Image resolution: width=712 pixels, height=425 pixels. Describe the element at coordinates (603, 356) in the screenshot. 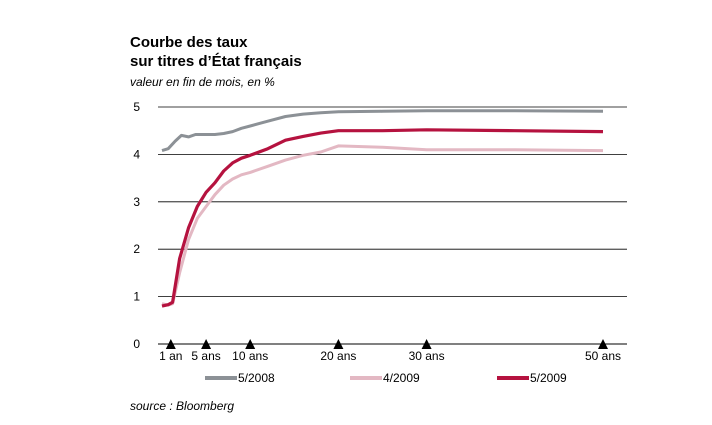

I see `x-tick-label-50: 50 ans` at that location.